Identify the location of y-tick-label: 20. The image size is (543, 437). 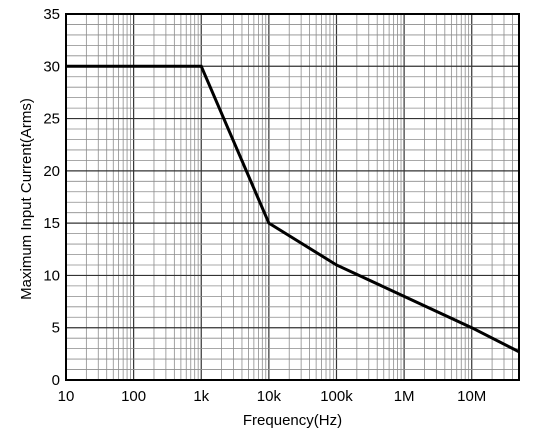
(51, 171).